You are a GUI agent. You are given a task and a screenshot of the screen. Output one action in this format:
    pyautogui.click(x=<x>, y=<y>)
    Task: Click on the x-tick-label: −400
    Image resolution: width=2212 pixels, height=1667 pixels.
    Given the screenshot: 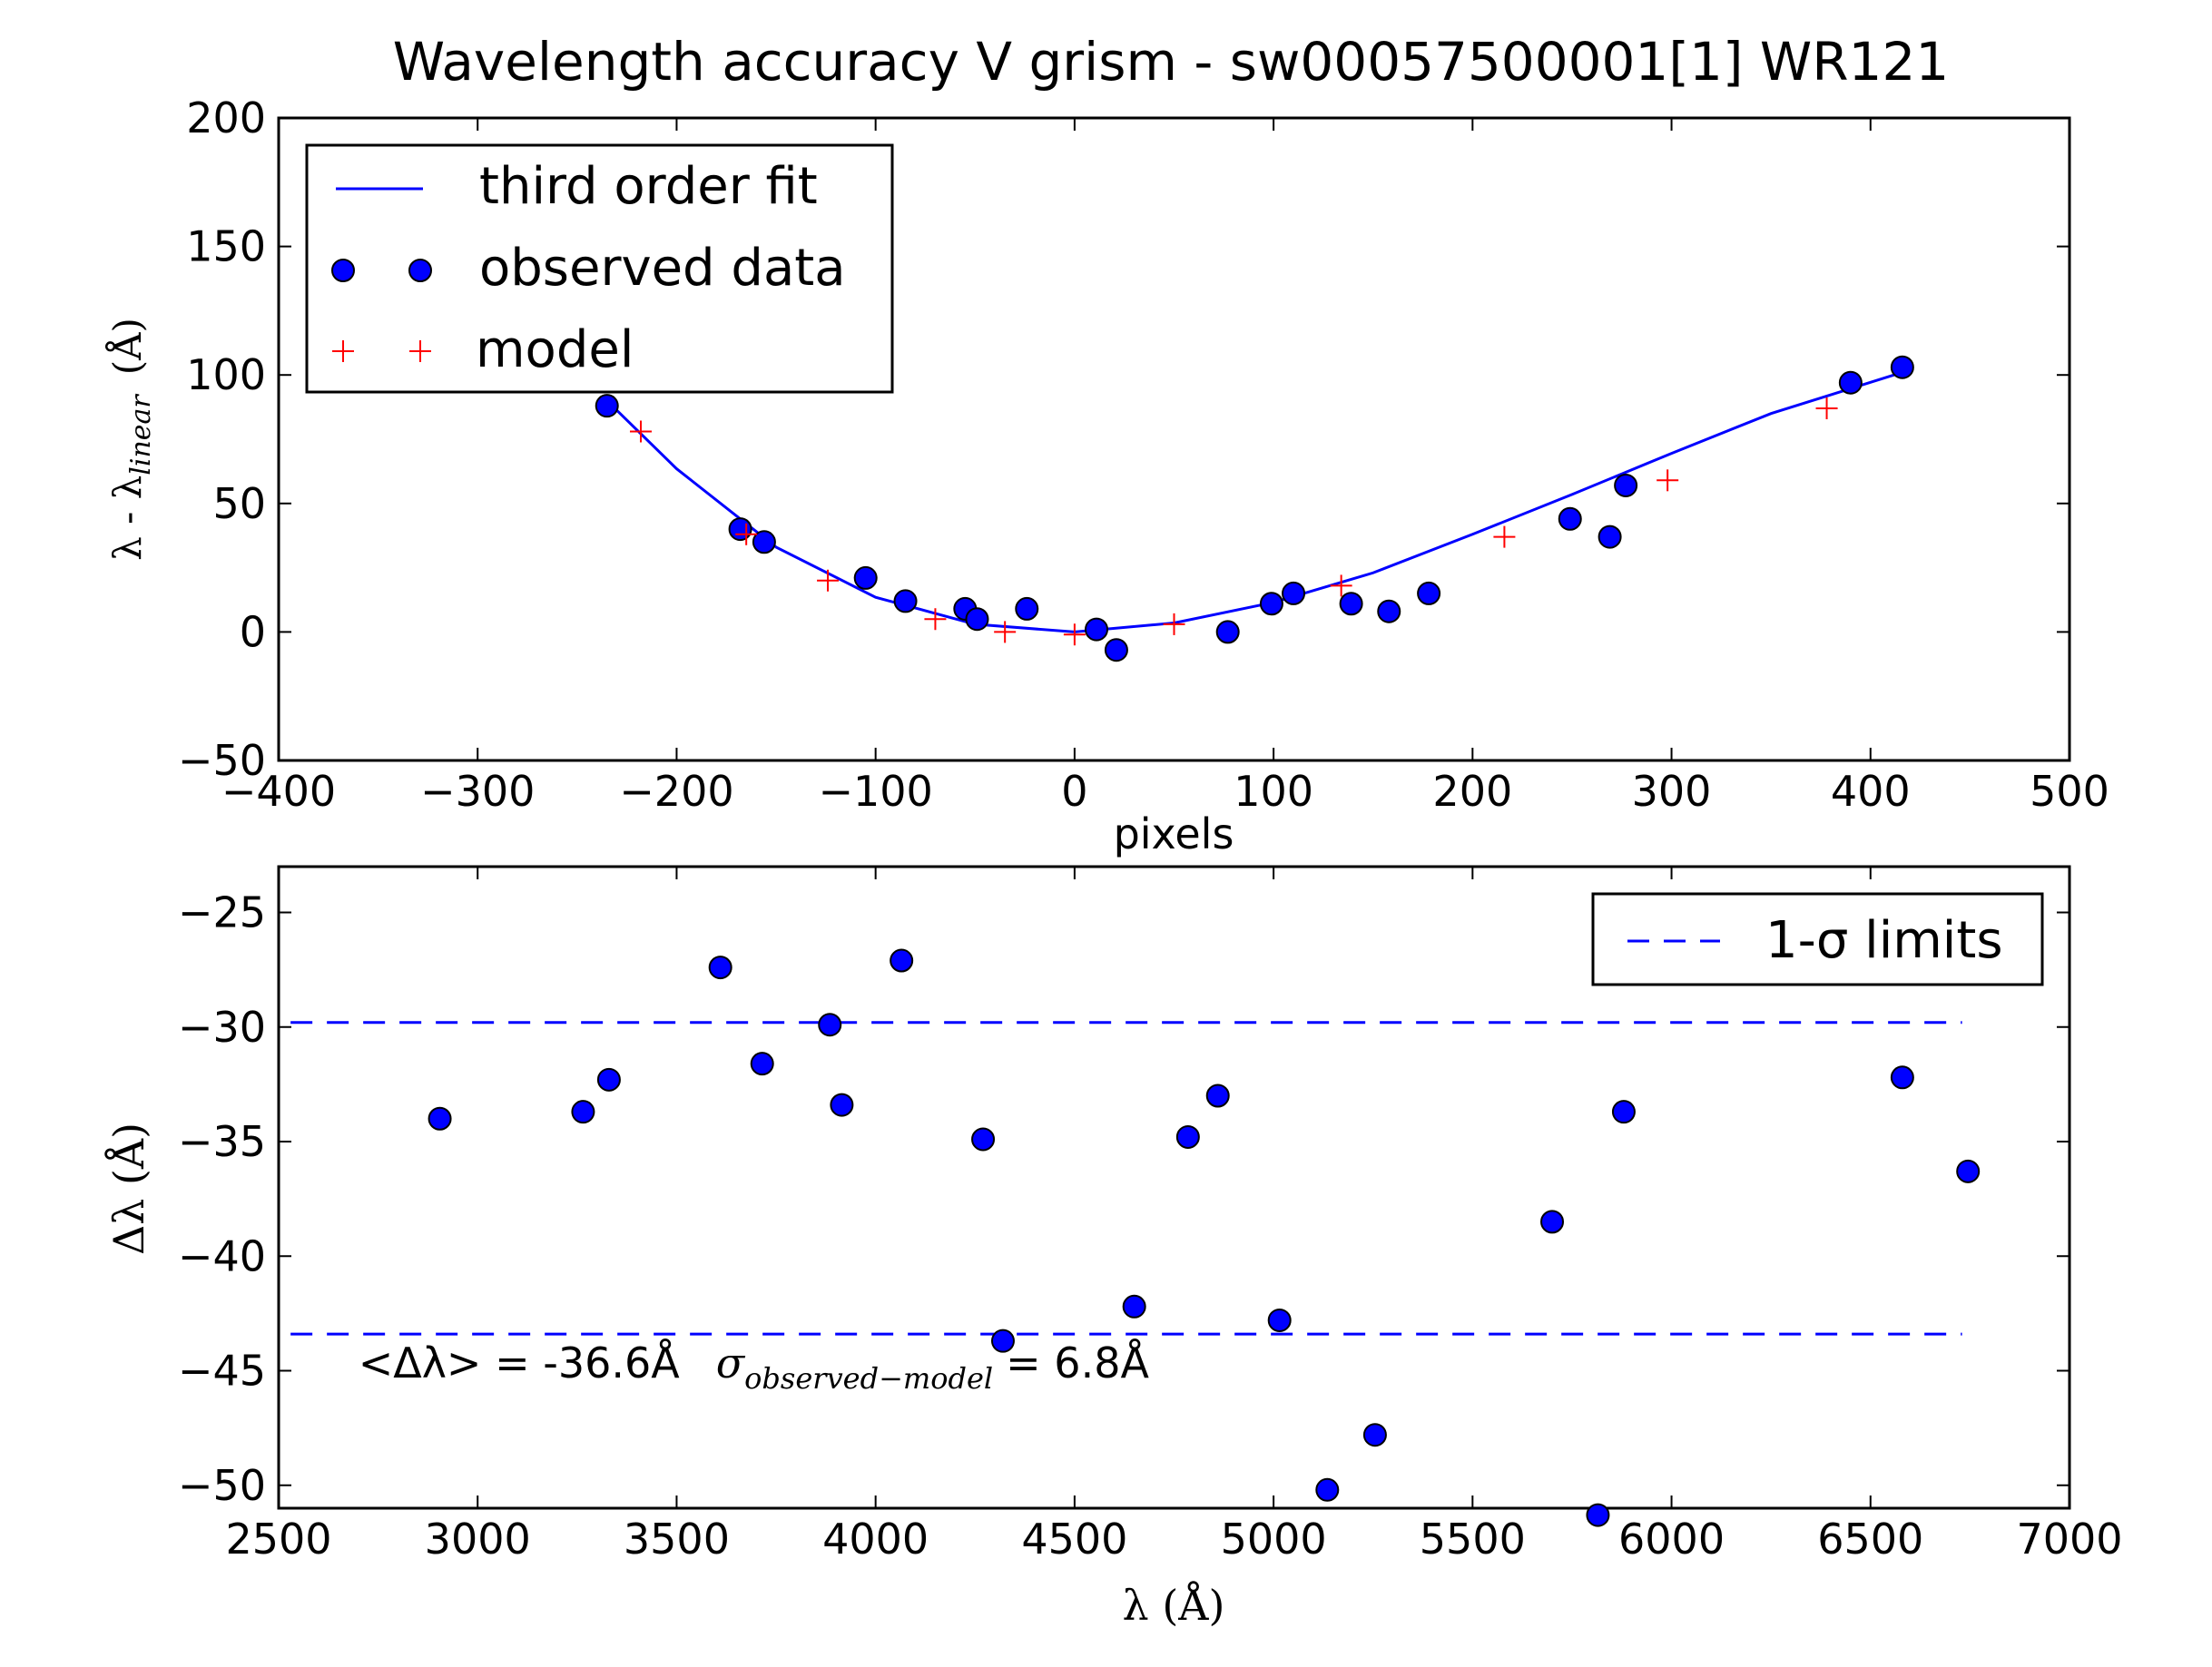 What is the action you would take?
    pyautogui.click(x=278, y=792)
    